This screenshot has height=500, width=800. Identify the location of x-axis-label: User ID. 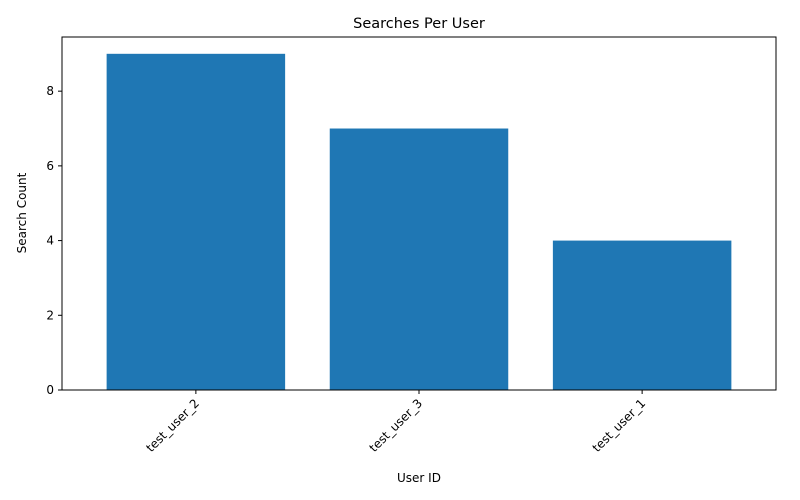
(419, 478).